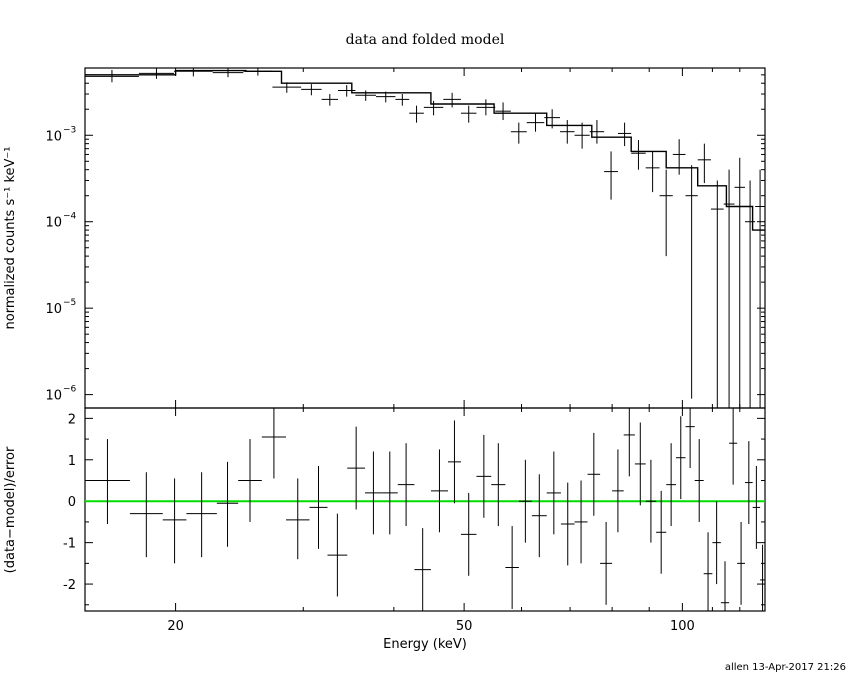 This screenshot has height=680, width=850. Describe the element at coordinates (425, 644) in the screenshot. I see `x-axis-label: Energy (keV)` at that location.